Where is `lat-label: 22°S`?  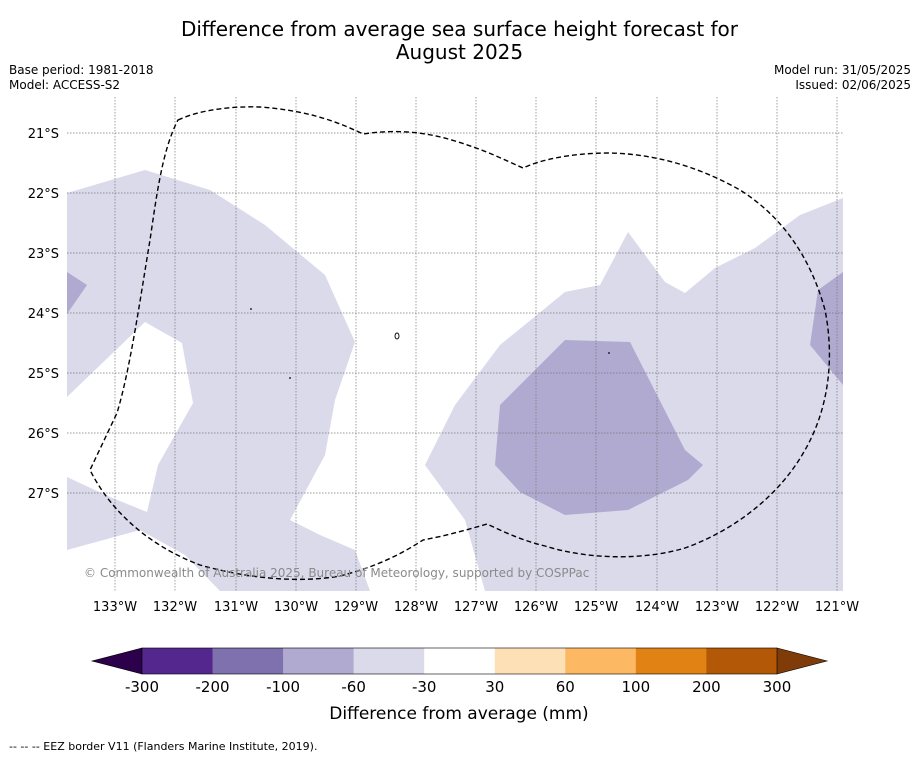
lat-label: 22°S is located at coordinates (43, 194).